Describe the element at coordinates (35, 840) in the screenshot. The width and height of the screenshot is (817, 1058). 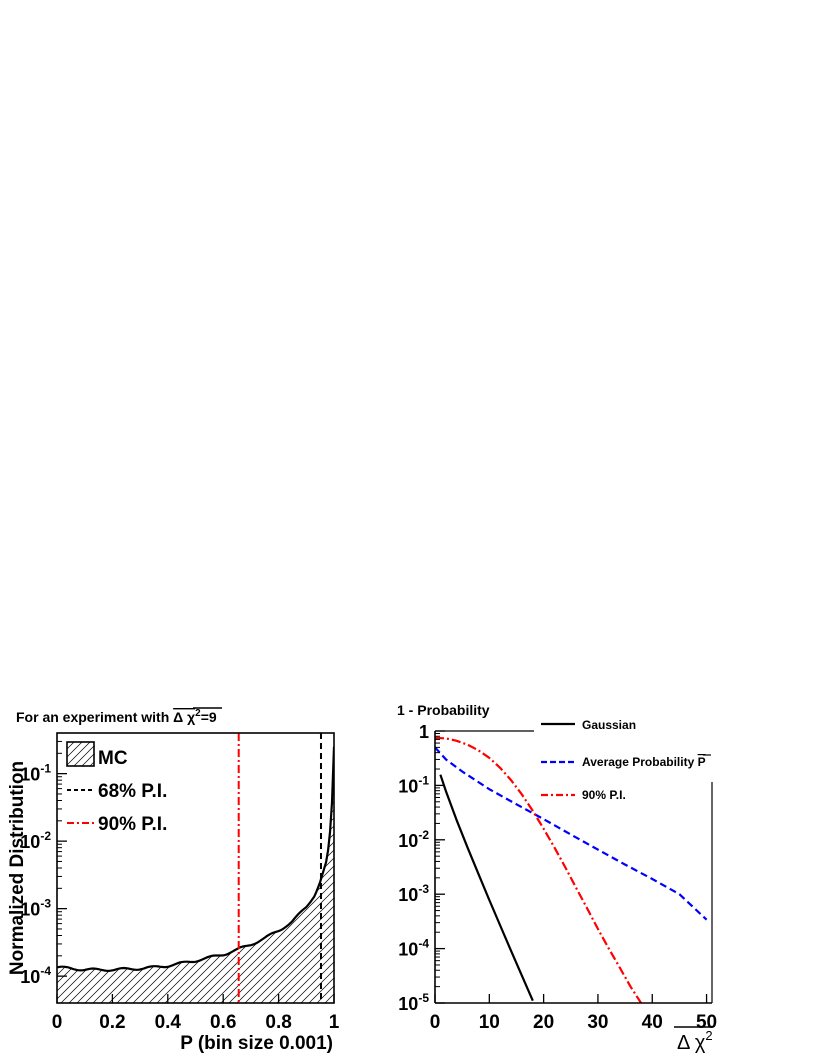
I see `left-ytick-label: 10⁻²` at that location.